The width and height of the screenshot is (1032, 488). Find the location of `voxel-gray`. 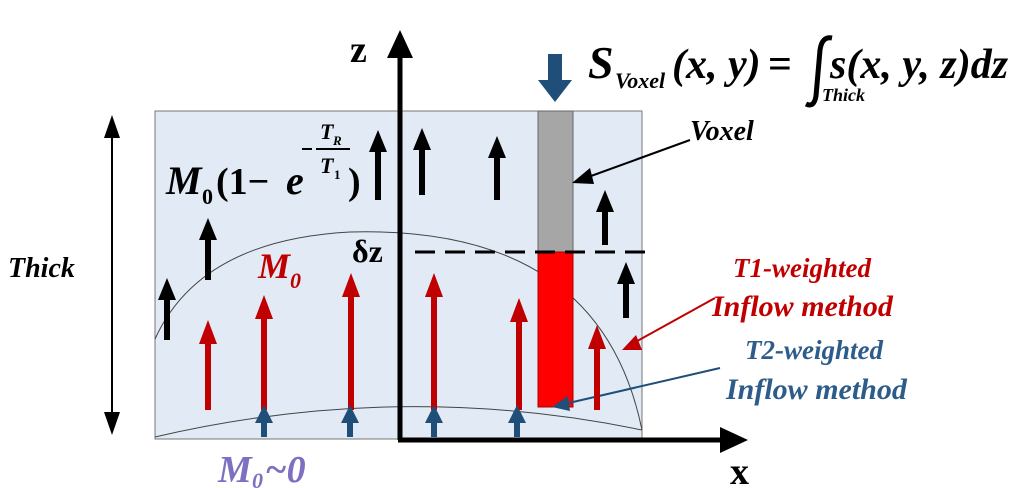

voxel-gray is located at coordinates (555, 181).